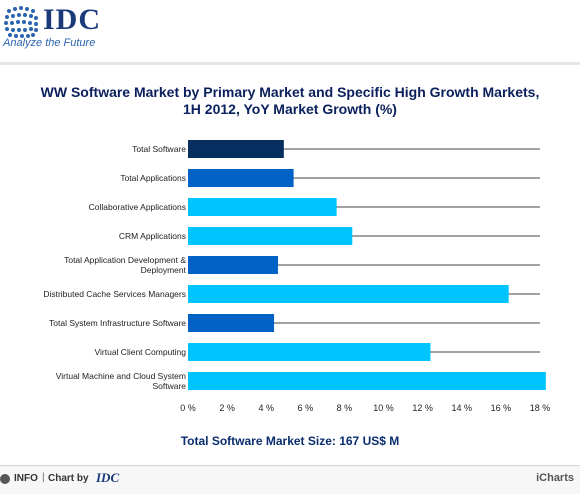  Describe the element at coordinates (290, 441) in the screenshot. I see `market-size-footnote: Total Software Market Size: 167 US$ M` at that location.